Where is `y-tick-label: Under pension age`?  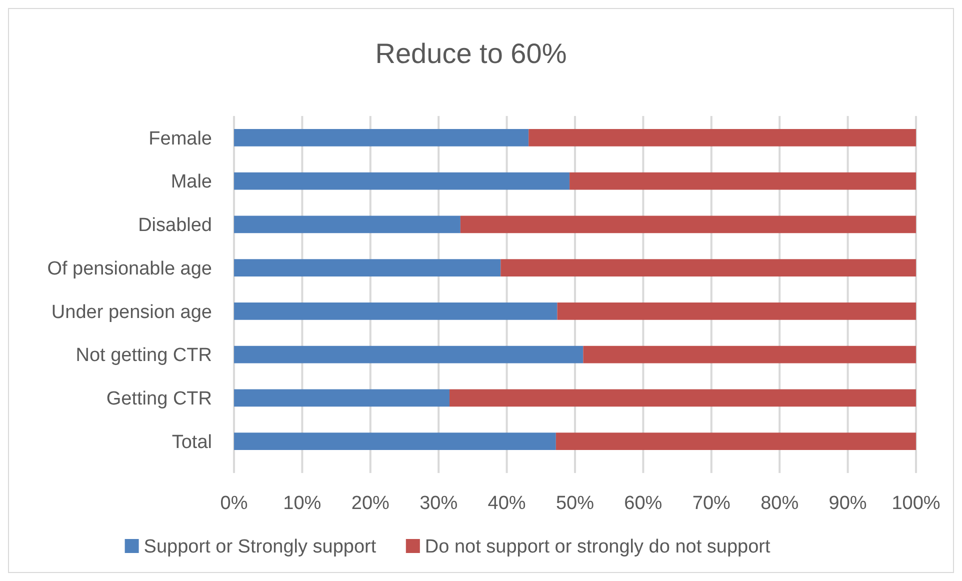 y-tick-label: Under pension age is located at coordinates (131, 312).